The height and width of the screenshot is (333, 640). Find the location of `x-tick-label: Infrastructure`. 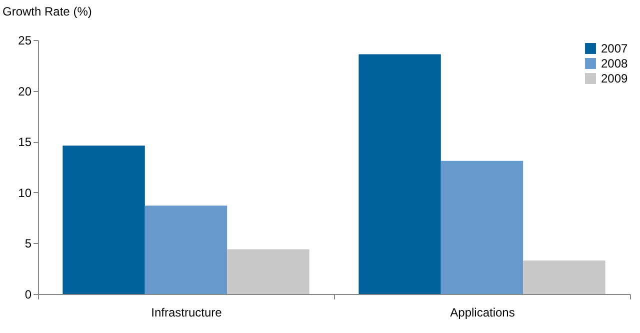

x-tick-label: Infrastructure is located at coordinates (186, 313).